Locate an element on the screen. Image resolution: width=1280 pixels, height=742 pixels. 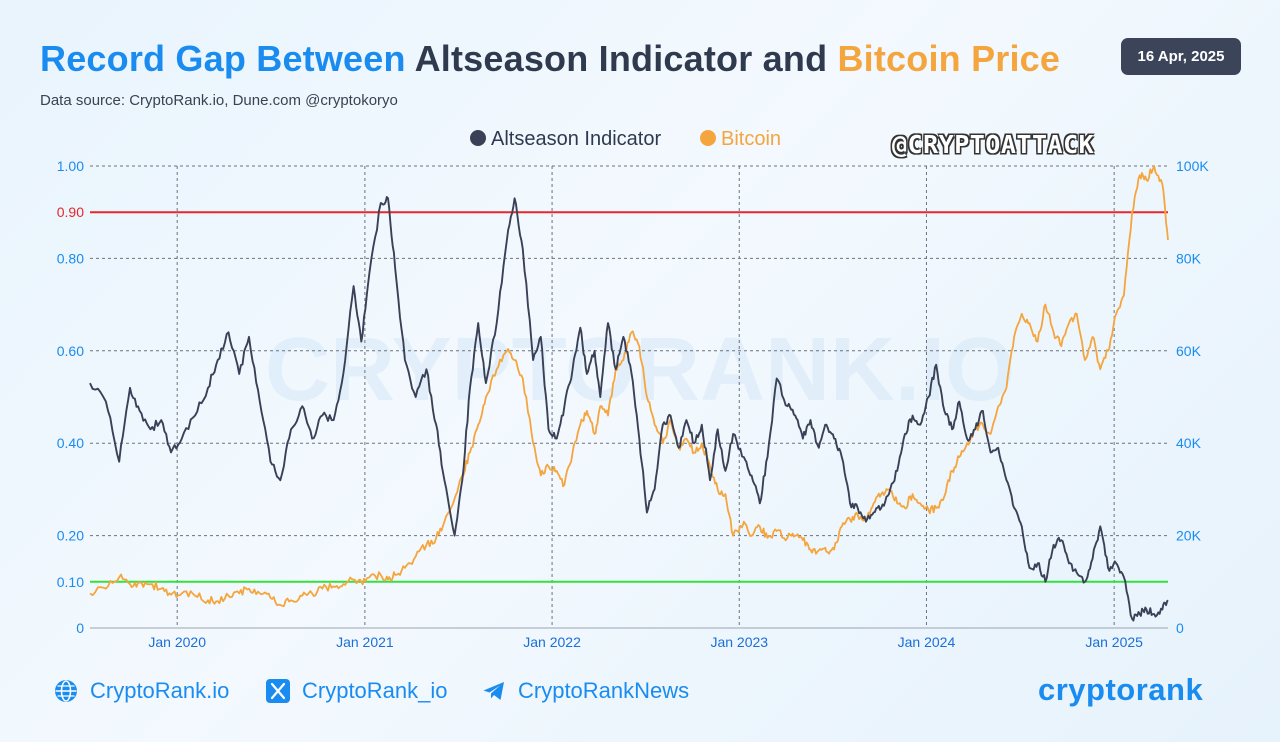
y-right-tick-label: 20K is located at coordinates (1189, 536).